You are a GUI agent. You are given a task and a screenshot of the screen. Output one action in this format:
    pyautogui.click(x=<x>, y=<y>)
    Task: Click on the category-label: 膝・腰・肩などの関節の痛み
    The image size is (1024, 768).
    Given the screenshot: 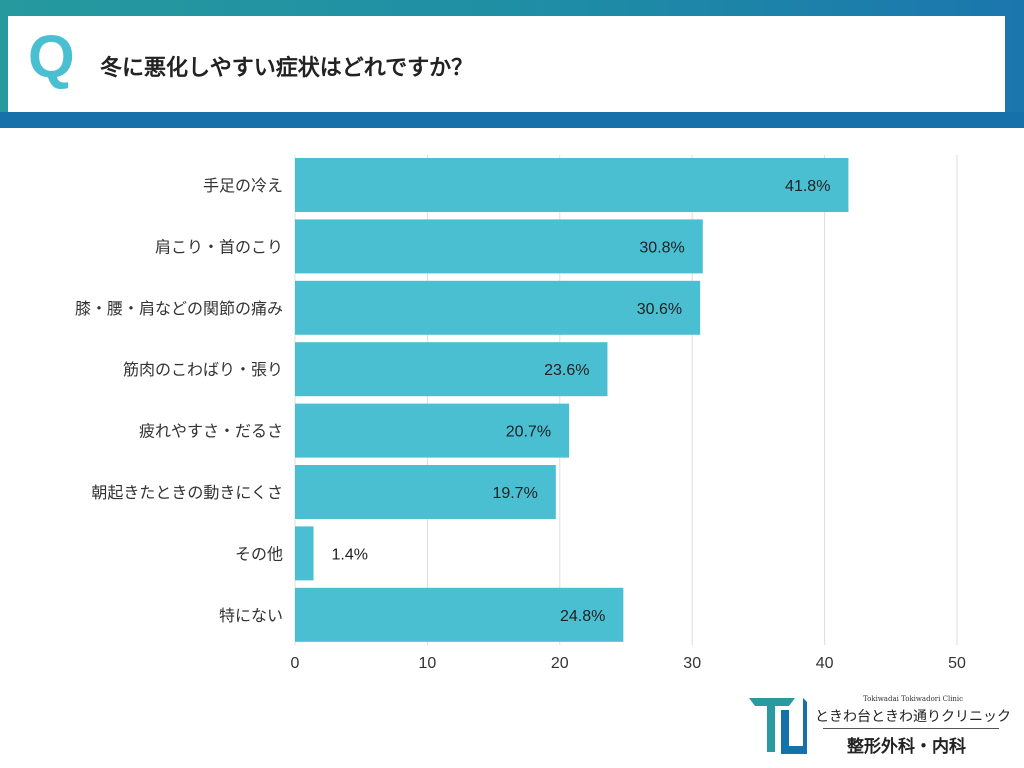 What is the action you would take?
    pyautogui.click(x=179, y=308)
    